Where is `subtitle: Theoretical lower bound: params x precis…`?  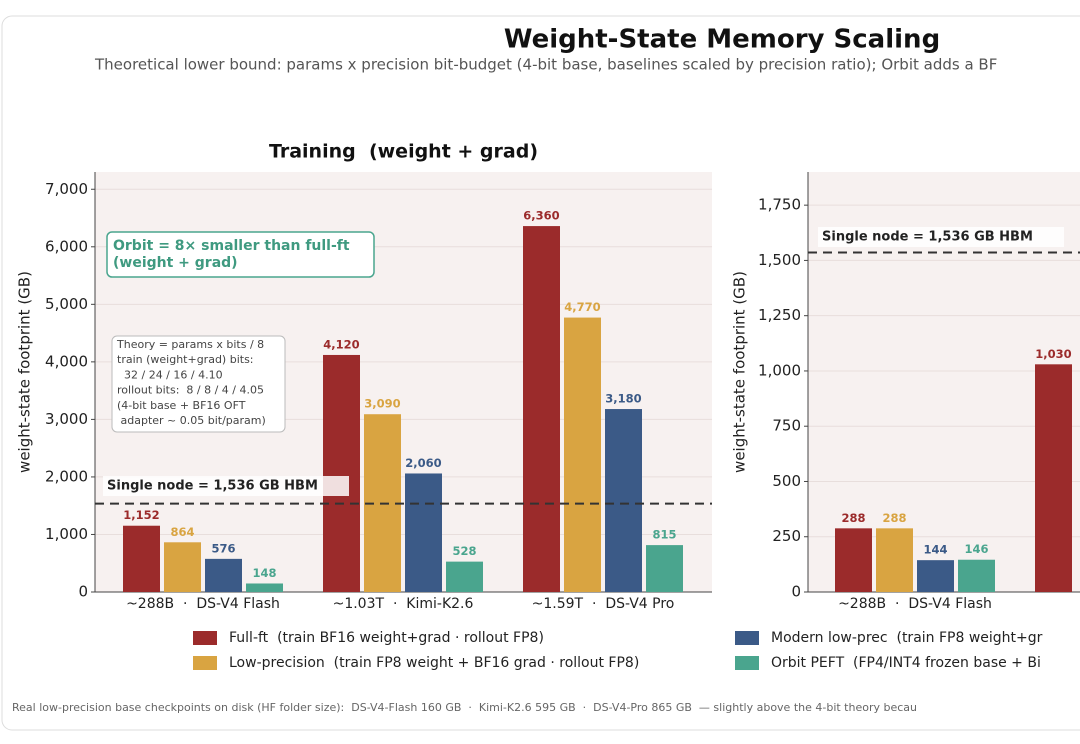 subtitle: Theoretical lower bound: params x precis… is located at coordinates (545, 65).